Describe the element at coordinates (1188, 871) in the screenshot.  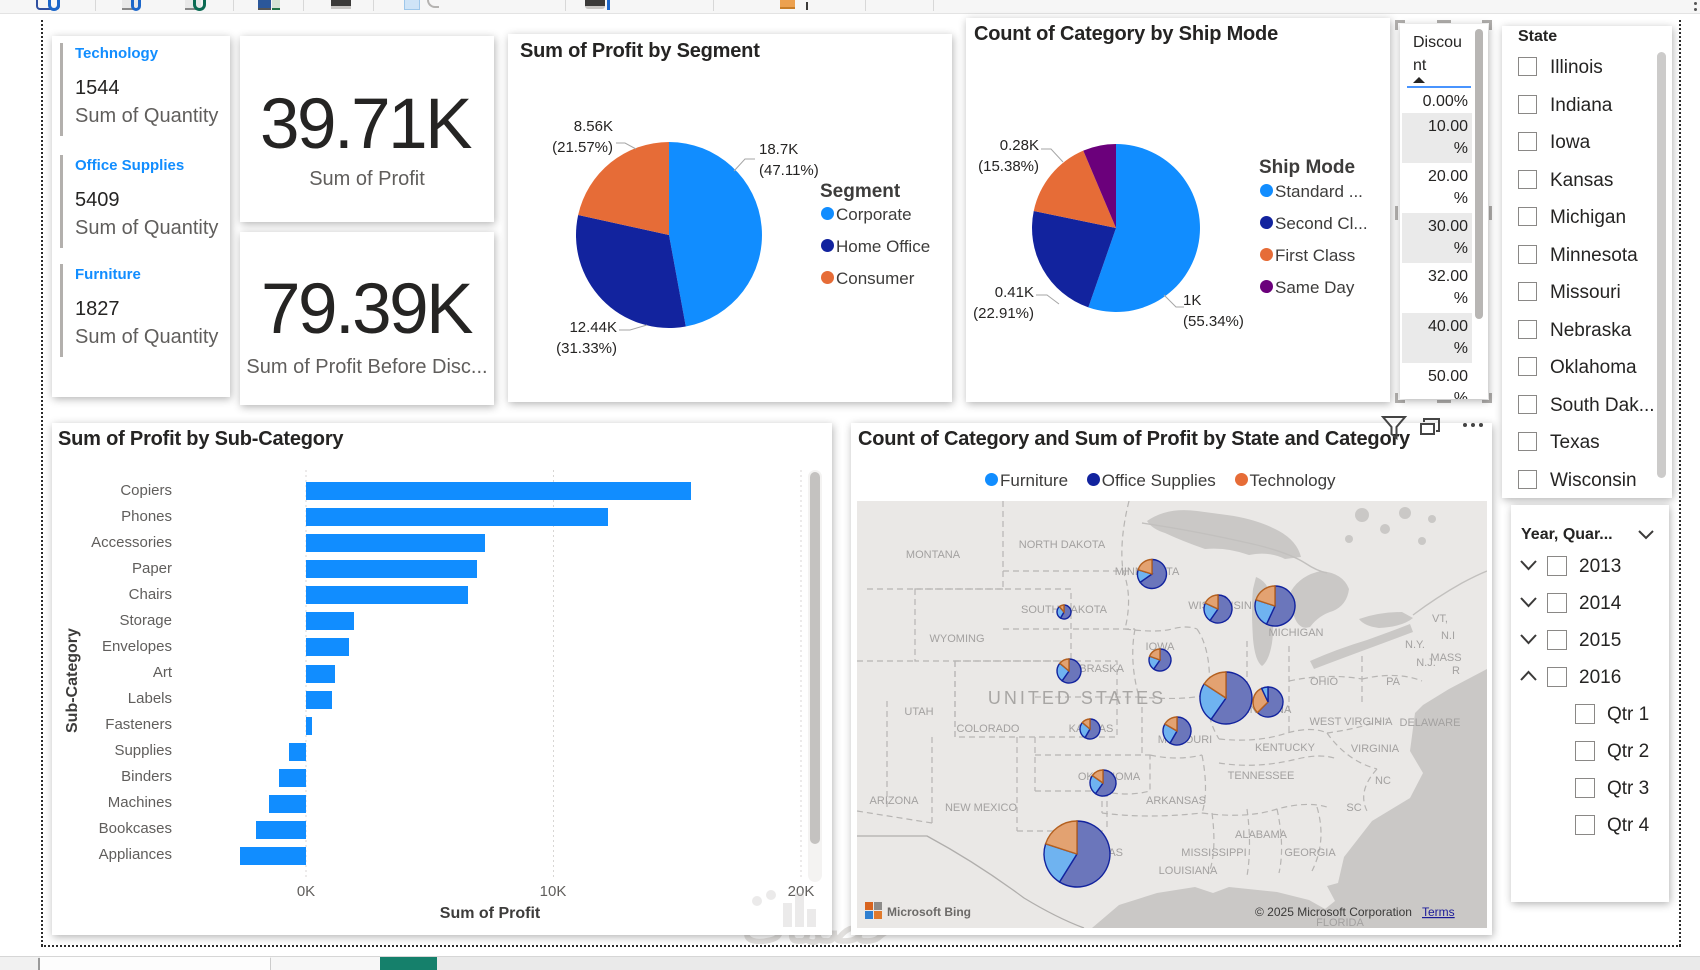
I see `svg-text: LOUISIANA` at that location.